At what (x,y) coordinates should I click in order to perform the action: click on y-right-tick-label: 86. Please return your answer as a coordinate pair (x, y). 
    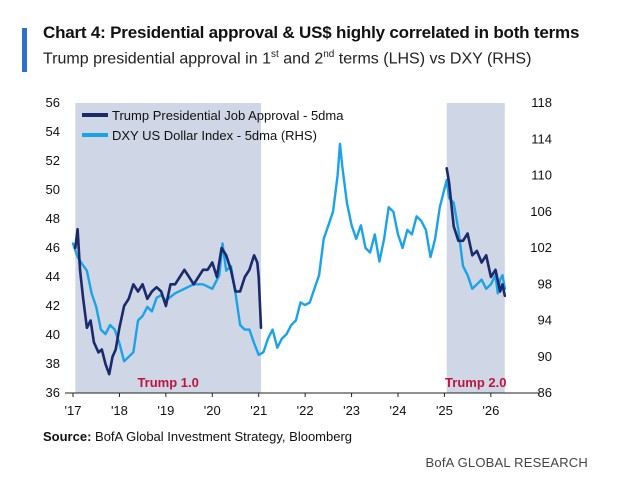
    Looking at the image, I should click on (545, 392).